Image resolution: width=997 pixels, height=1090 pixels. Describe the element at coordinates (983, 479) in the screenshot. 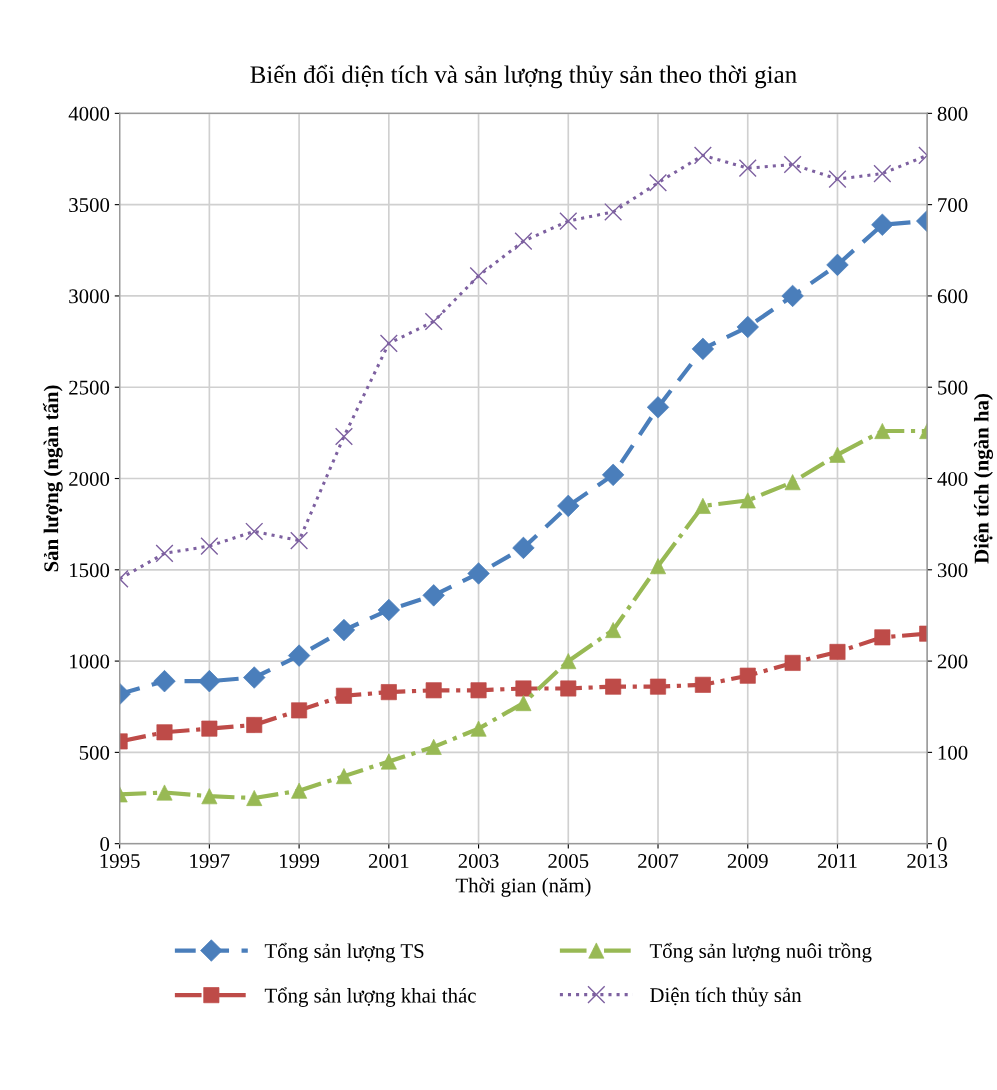

I see `y2-axis-title: Diện tích (ngàn ha)` at that location.